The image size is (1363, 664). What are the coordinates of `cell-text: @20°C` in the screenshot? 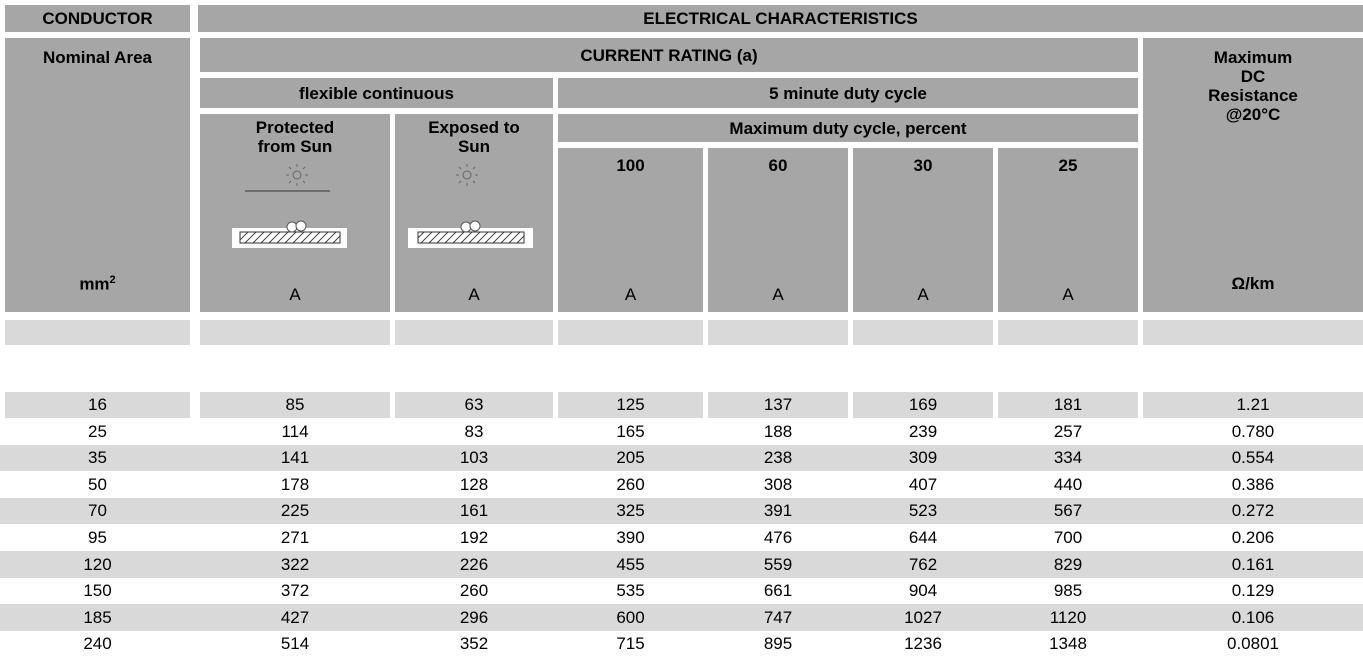 It's located at (1253, 114).